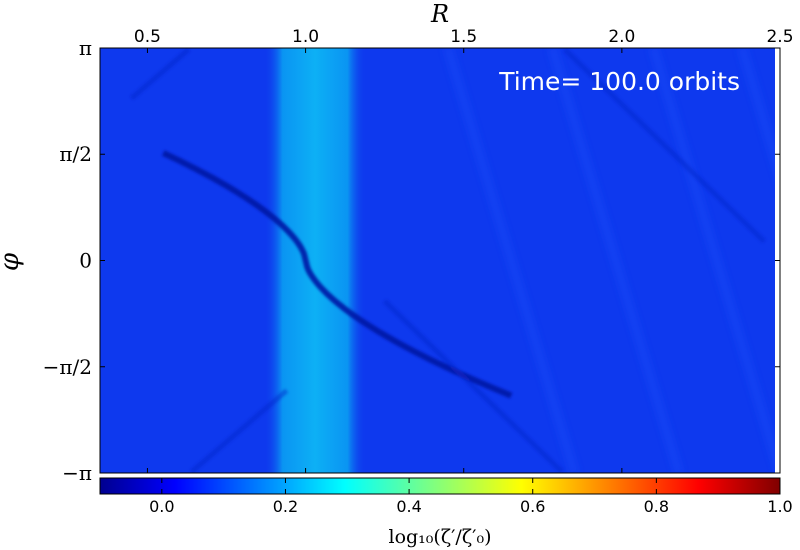 The image size is (800, 550). Describe the element at coordinates (621, 37) in the screenshot. I see `x-tick-label-3: 2.0` at that location.